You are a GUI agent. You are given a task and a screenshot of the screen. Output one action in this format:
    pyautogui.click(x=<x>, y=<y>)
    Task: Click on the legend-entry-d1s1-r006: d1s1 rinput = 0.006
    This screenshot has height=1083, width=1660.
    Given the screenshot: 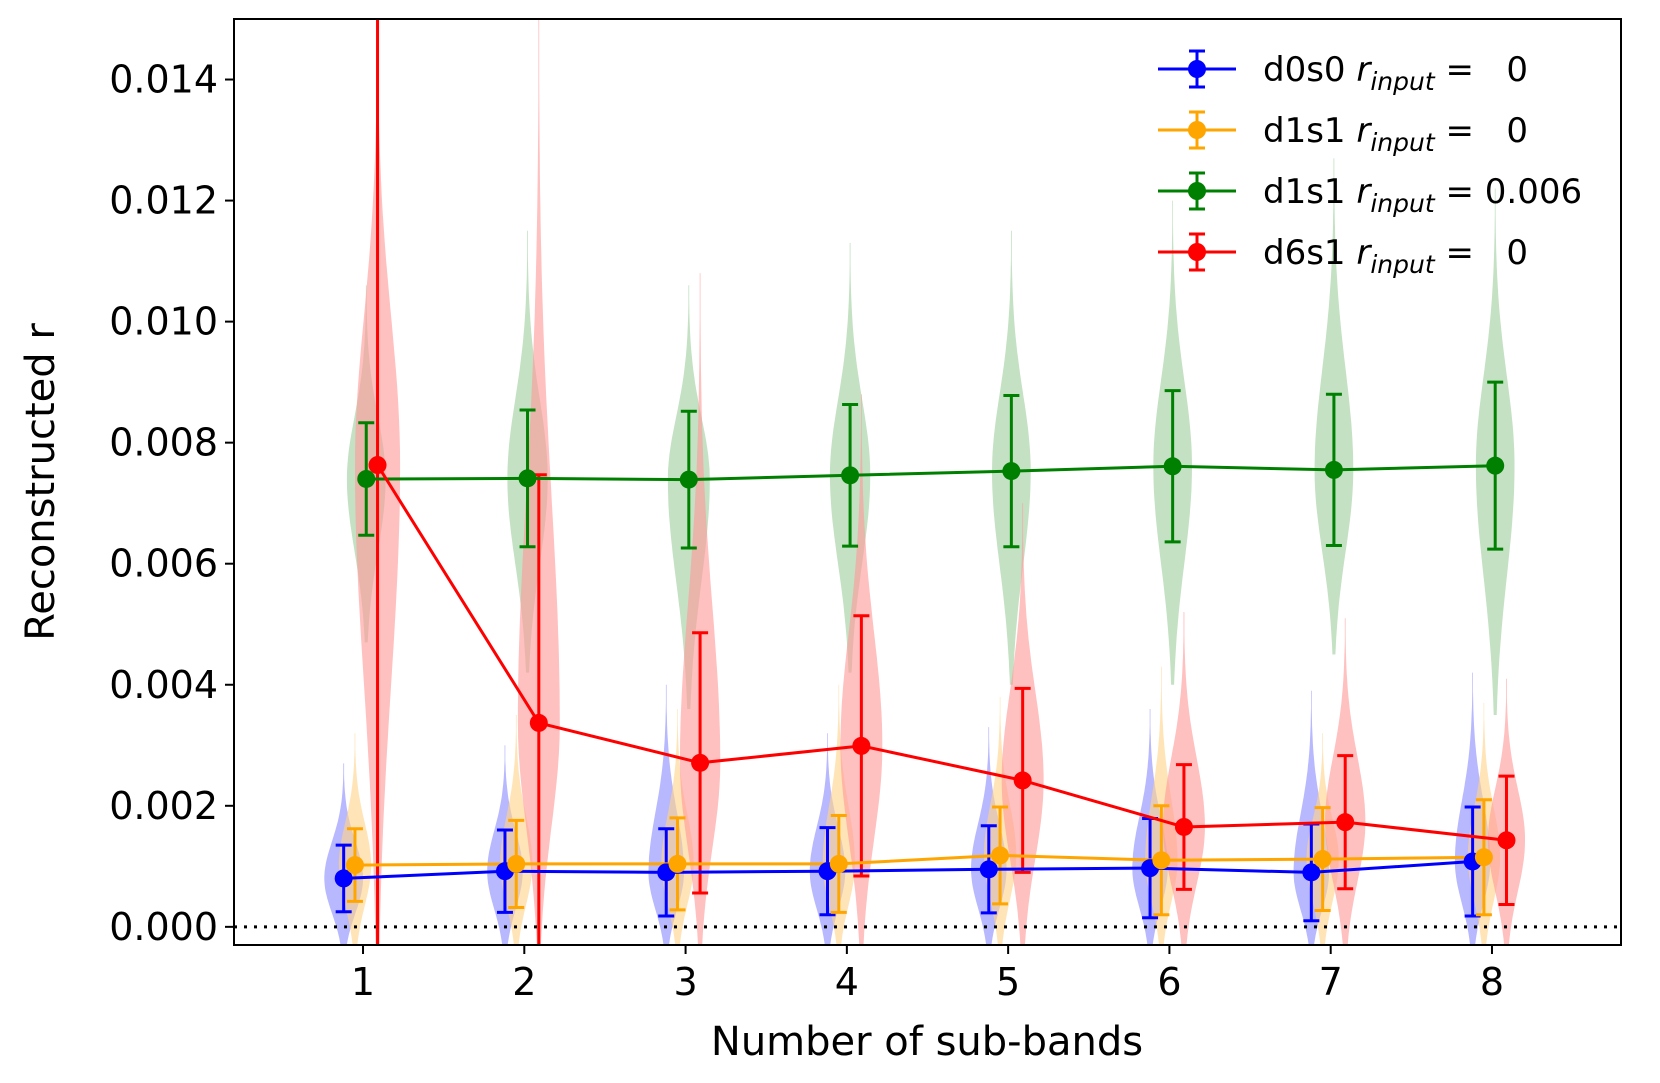 What is the action you would take?
    pyautogui.click(x=1370, y=194)
    